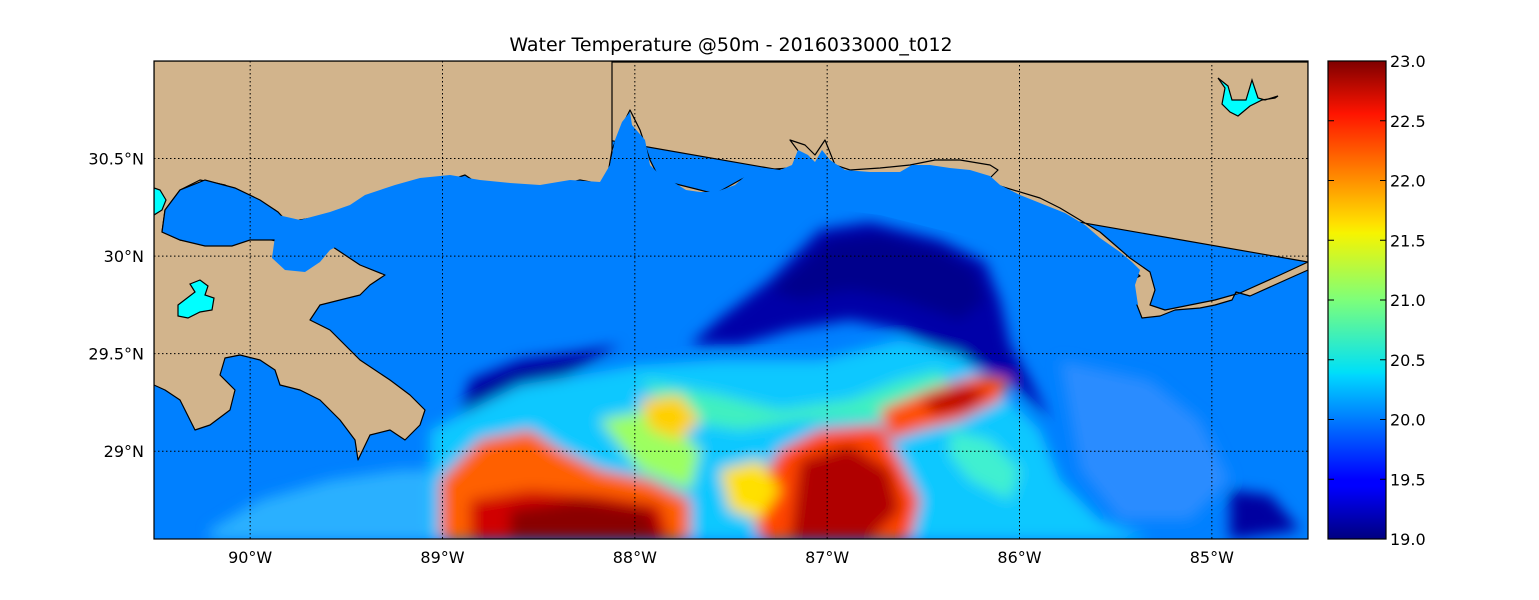 The height and width of the screenshot is (600, 1539). I want to click on colorbar-tick-label: 20.0, so click(1408, 420).